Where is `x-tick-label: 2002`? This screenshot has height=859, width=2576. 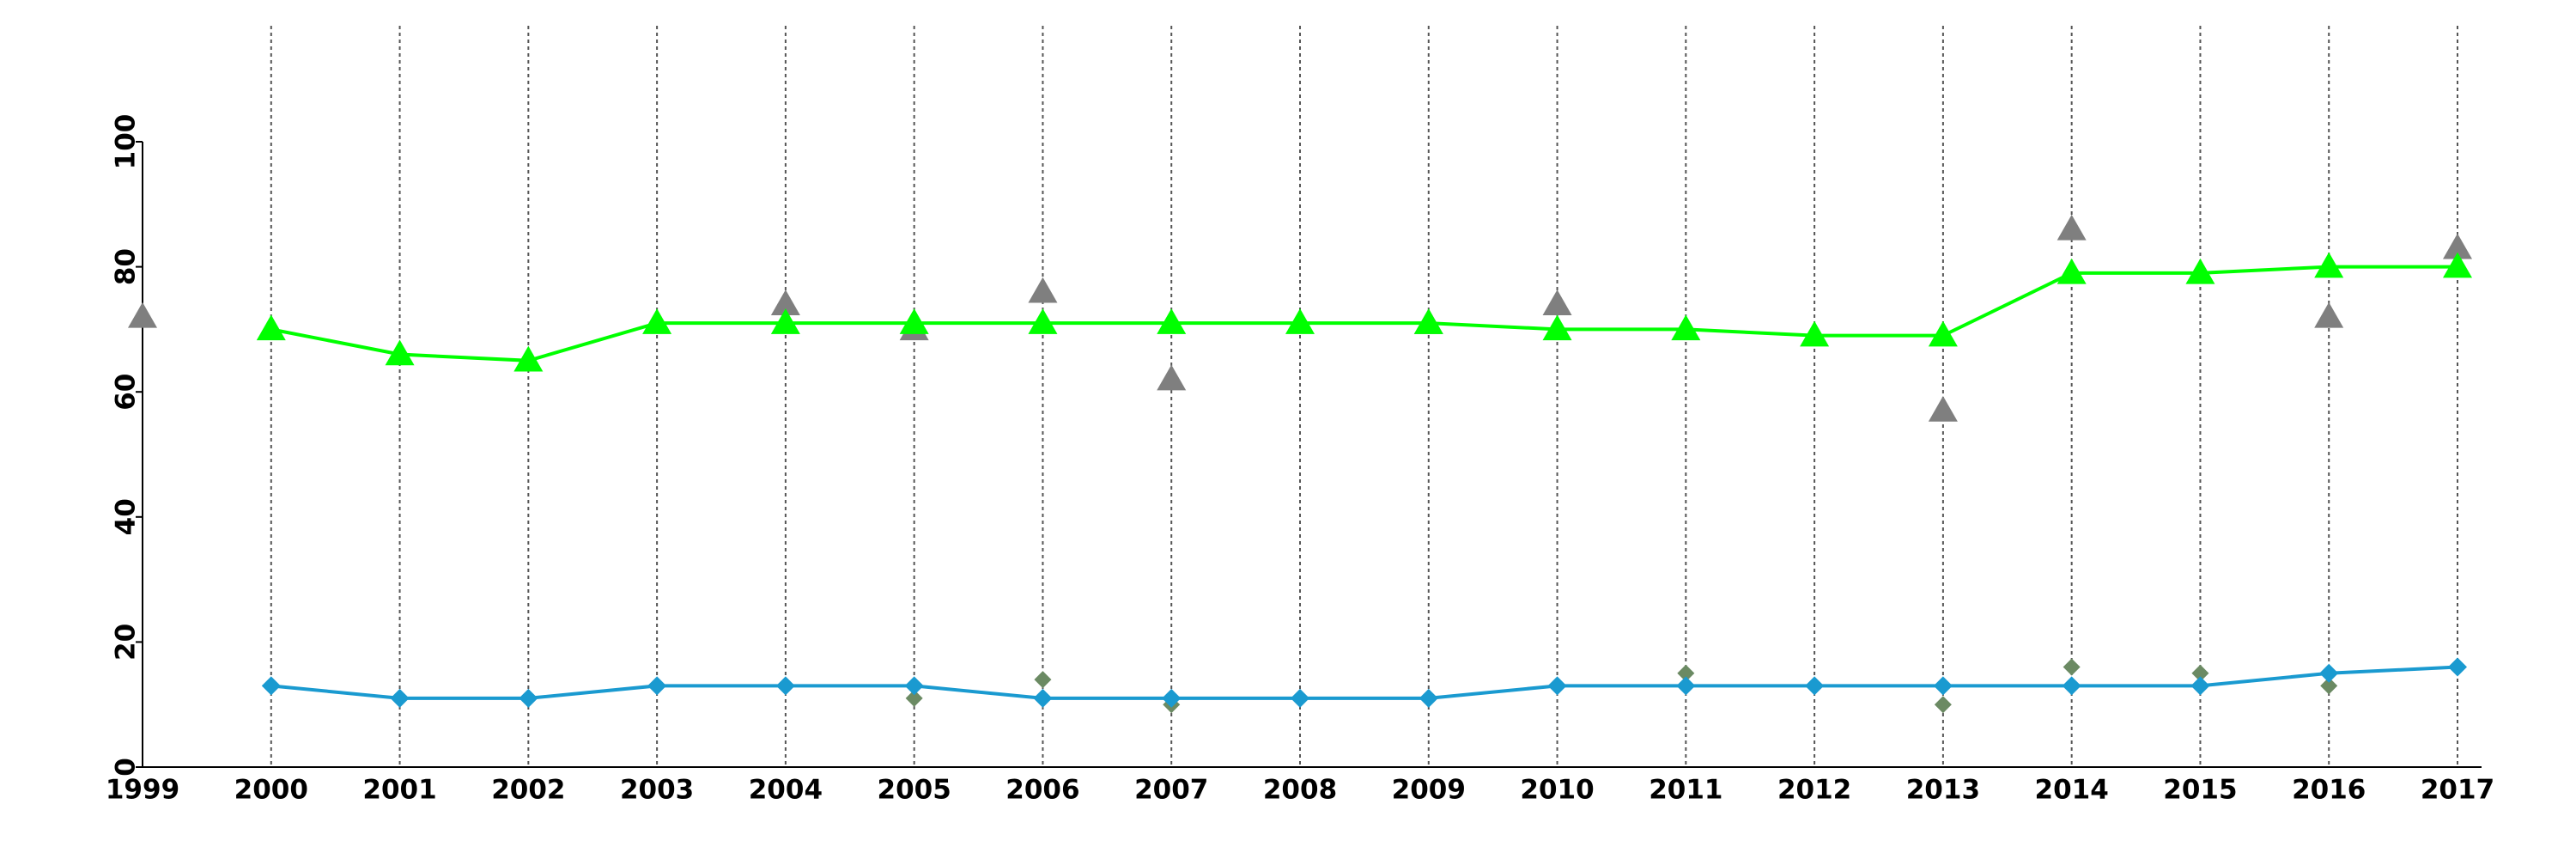
x-tick-label: 2002 is located at coordinates (528, 791).